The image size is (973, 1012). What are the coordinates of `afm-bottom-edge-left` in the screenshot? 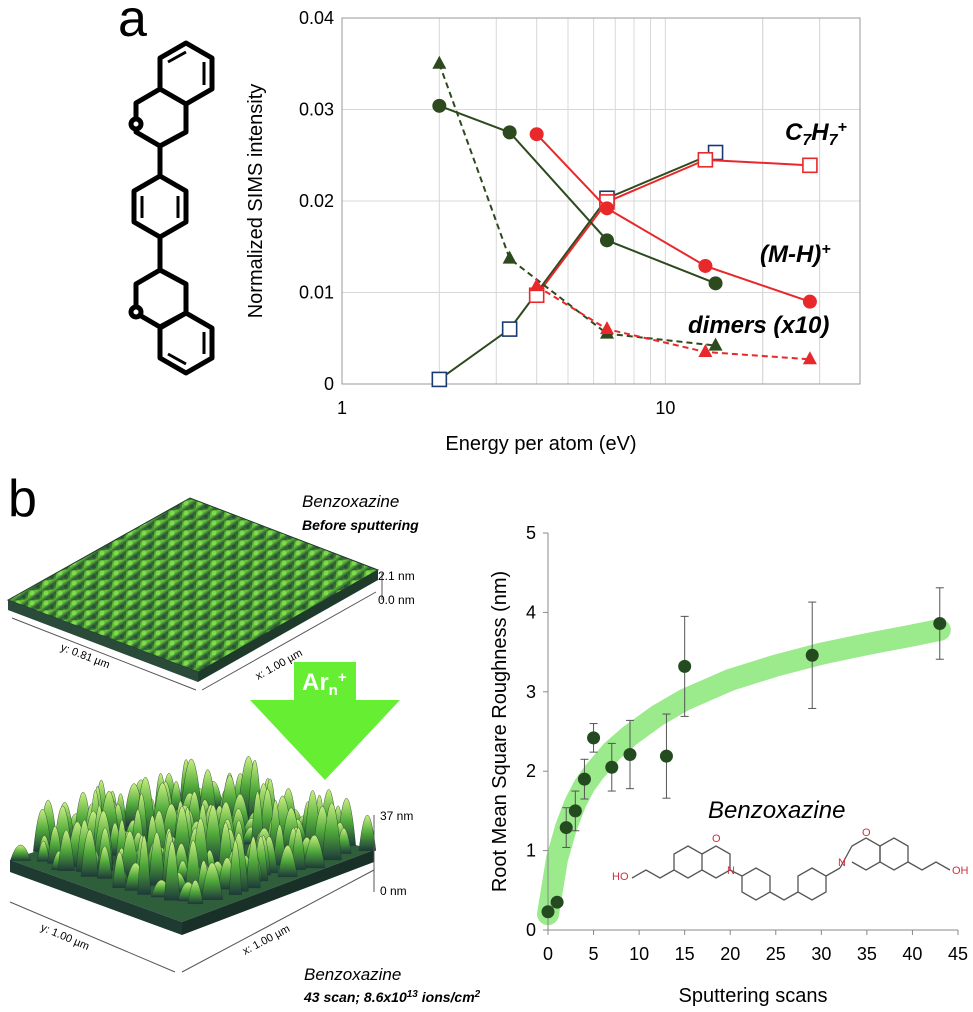 It's located at (96, 897).